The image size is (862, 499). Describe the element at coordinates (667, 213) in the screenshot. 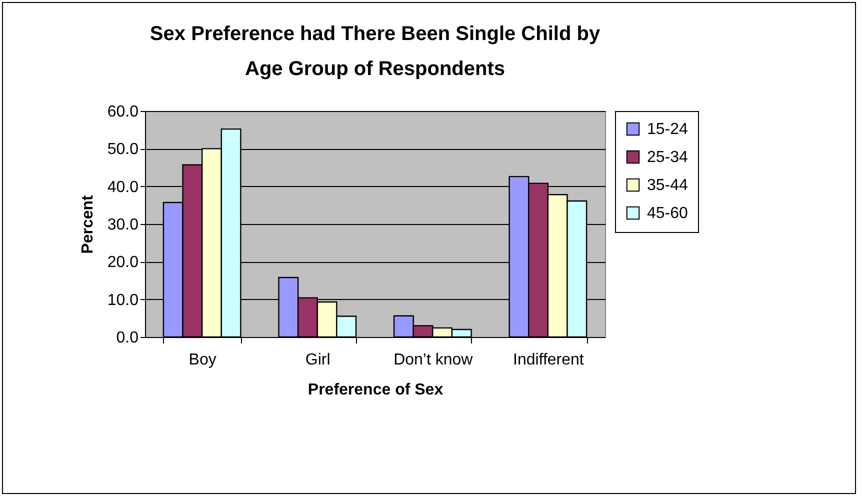

I see `legend-label: 45-60` at that location.